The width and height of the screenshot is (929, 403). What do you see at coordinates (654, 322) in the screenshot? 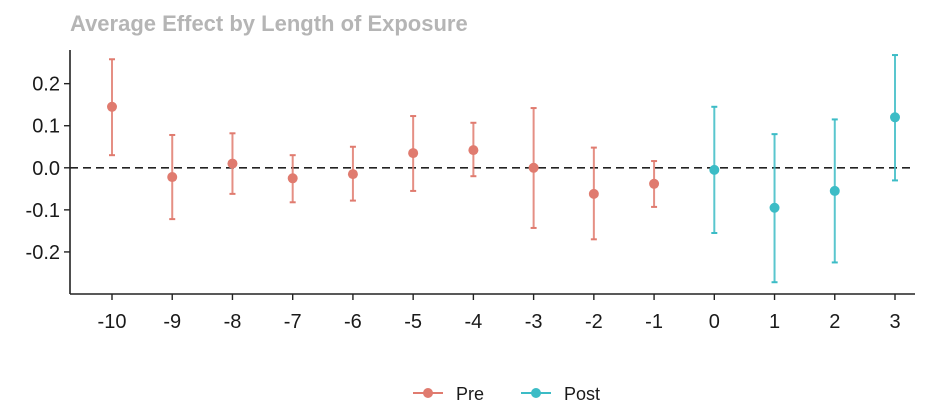
I see `x-tick-label: -1` at bounding box center [654, 322].